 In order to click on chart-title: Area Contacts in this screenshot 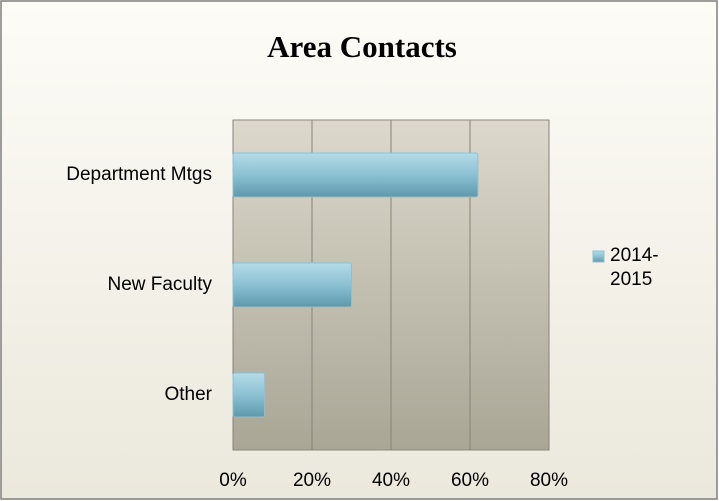, I will do `click(362, 46)`.